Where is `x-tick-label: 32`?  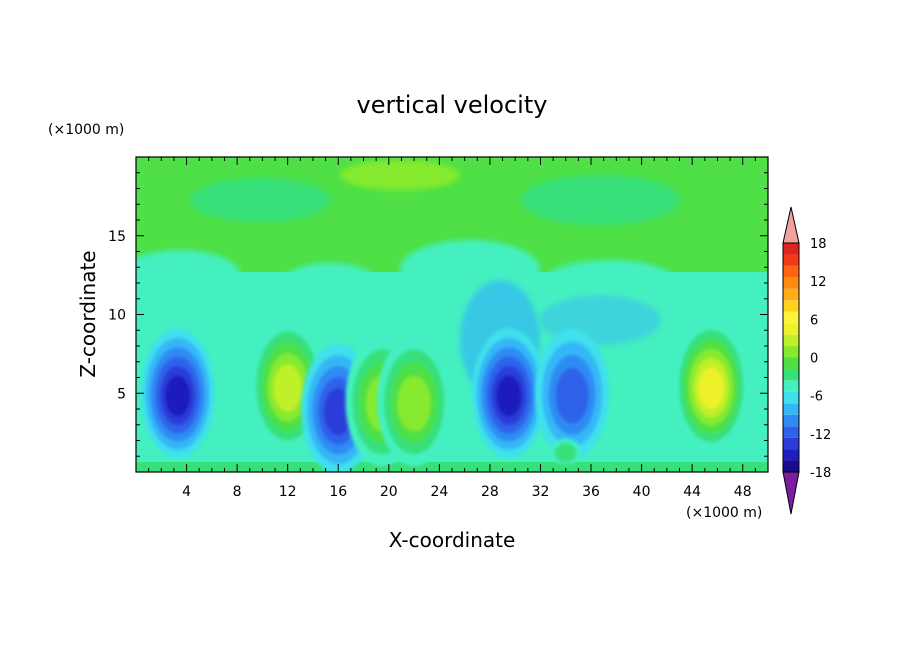 x-tick-label: 32 is located at coordinates (541, 492).